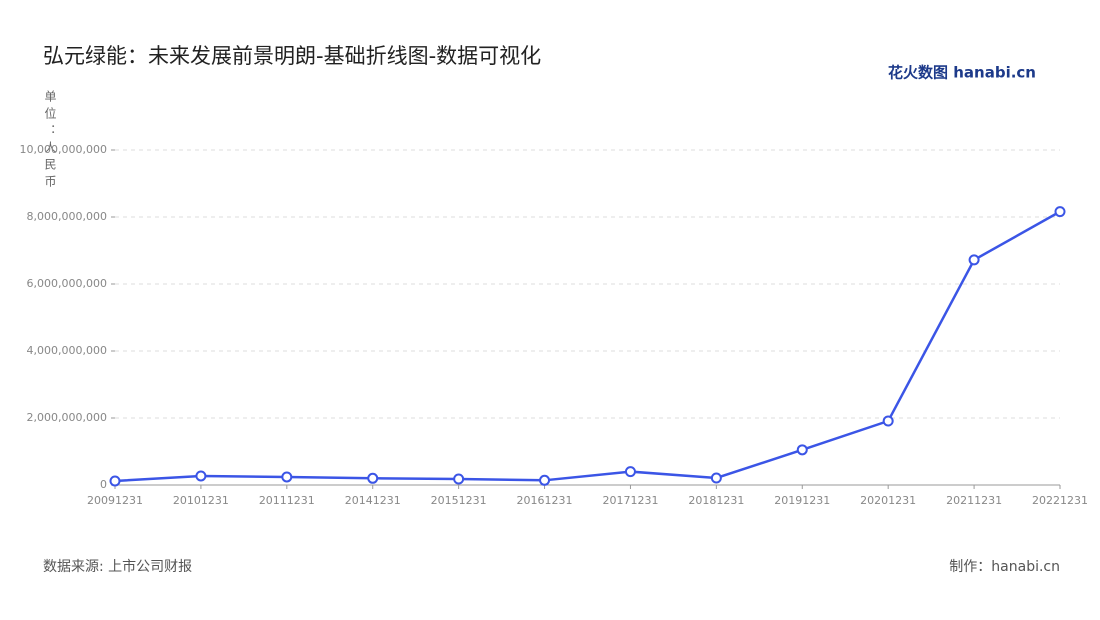 This screenshot has height=620, width=1100. I want to click on x-tick-label: 20161231, so click(545, 500).